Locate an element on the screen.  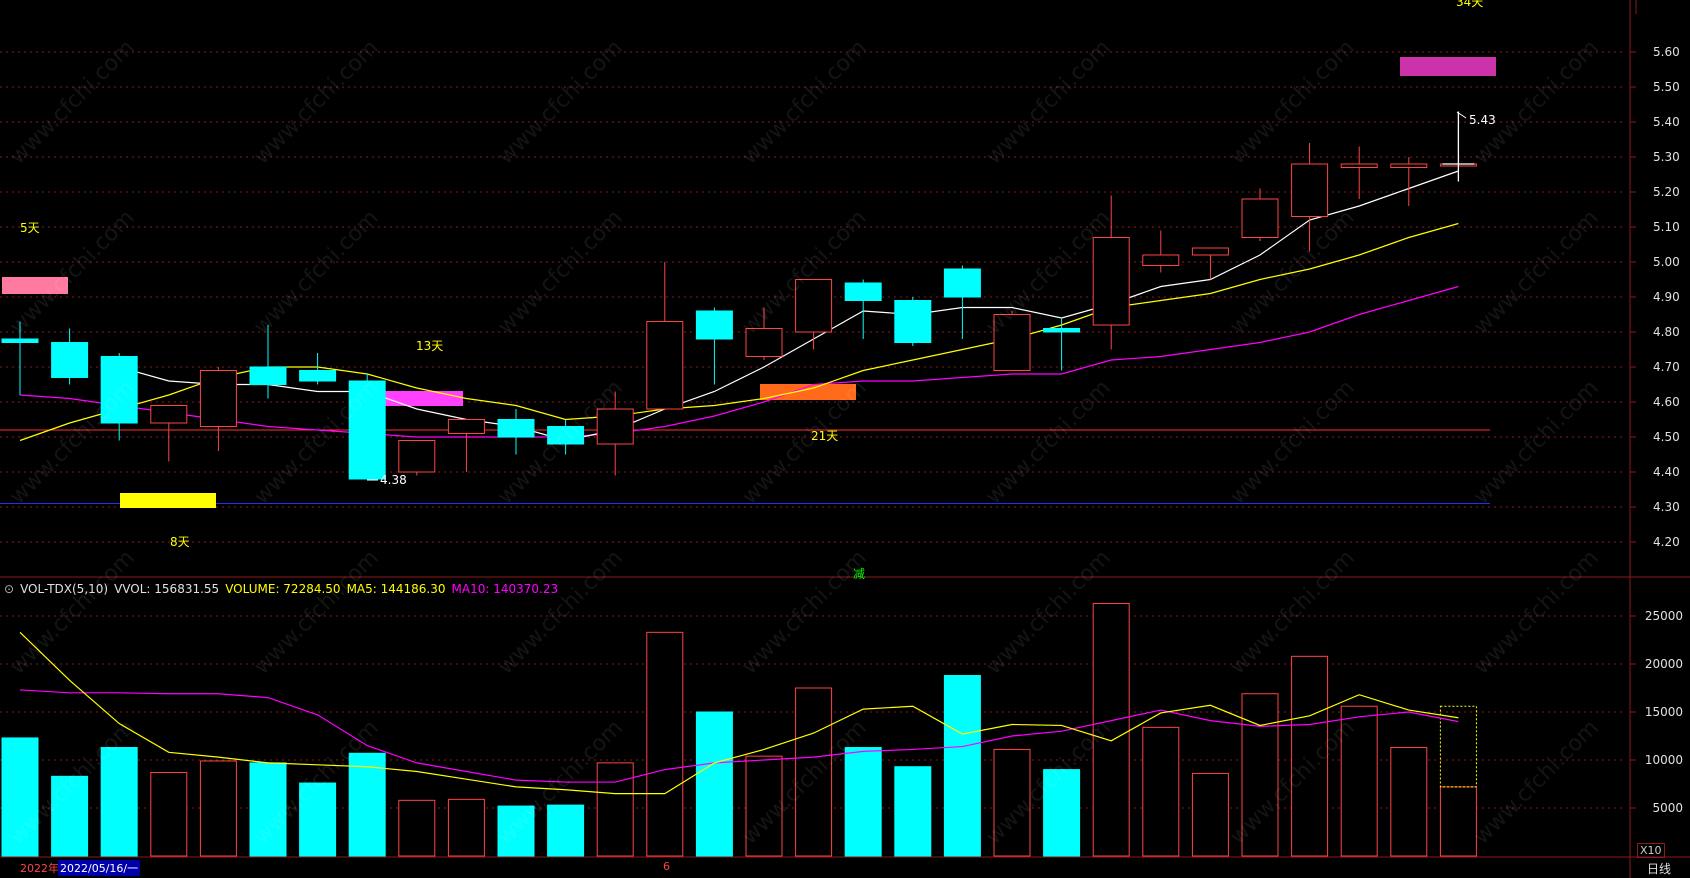
collapse-icon: ⊙ is located at coordinates (9, 589).